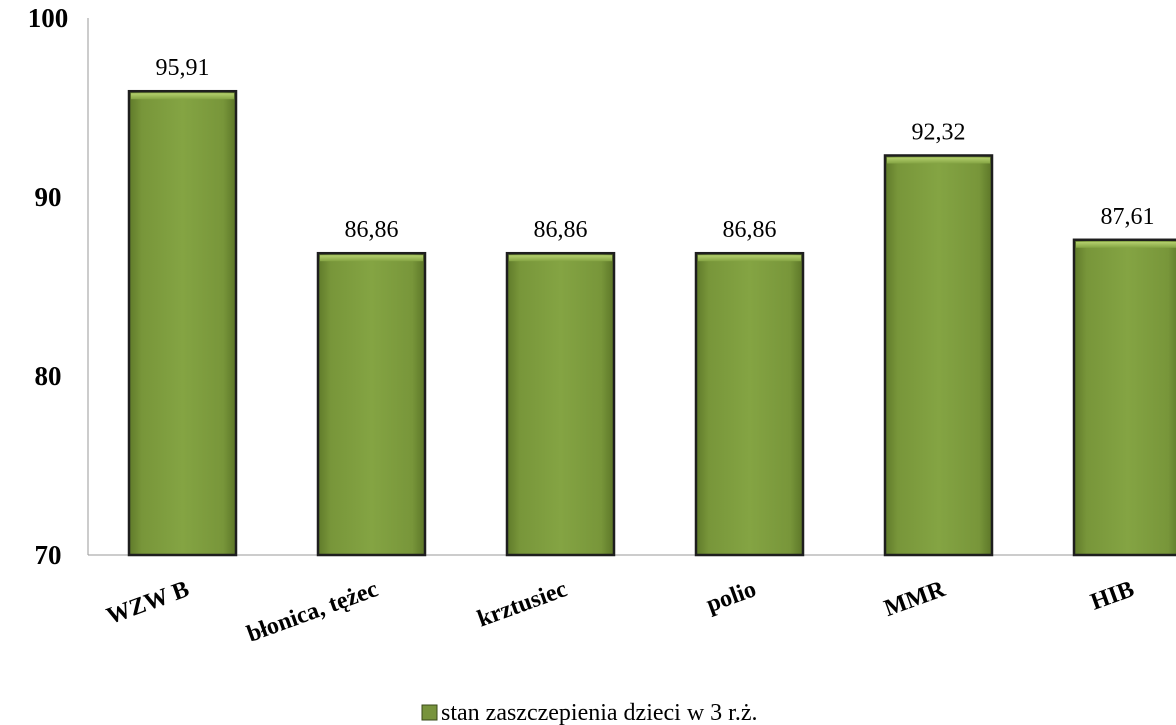 Image resolution: width=1176 pixels, height=725 pixels. Describe the element at coordinates (48, 555) in the screenshot. I see `y-tick-label: 70` at that location.